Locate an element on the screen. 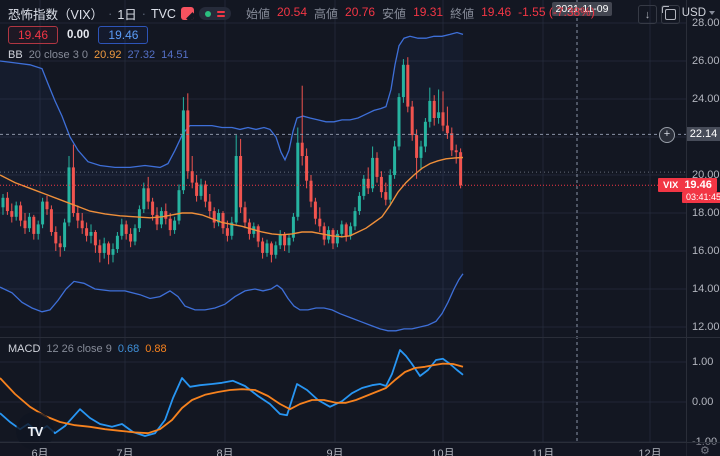 This screenshot has width=720, height=456. quote-row: 19.46 0.00 19.46 is located at coordinates (78, 35).